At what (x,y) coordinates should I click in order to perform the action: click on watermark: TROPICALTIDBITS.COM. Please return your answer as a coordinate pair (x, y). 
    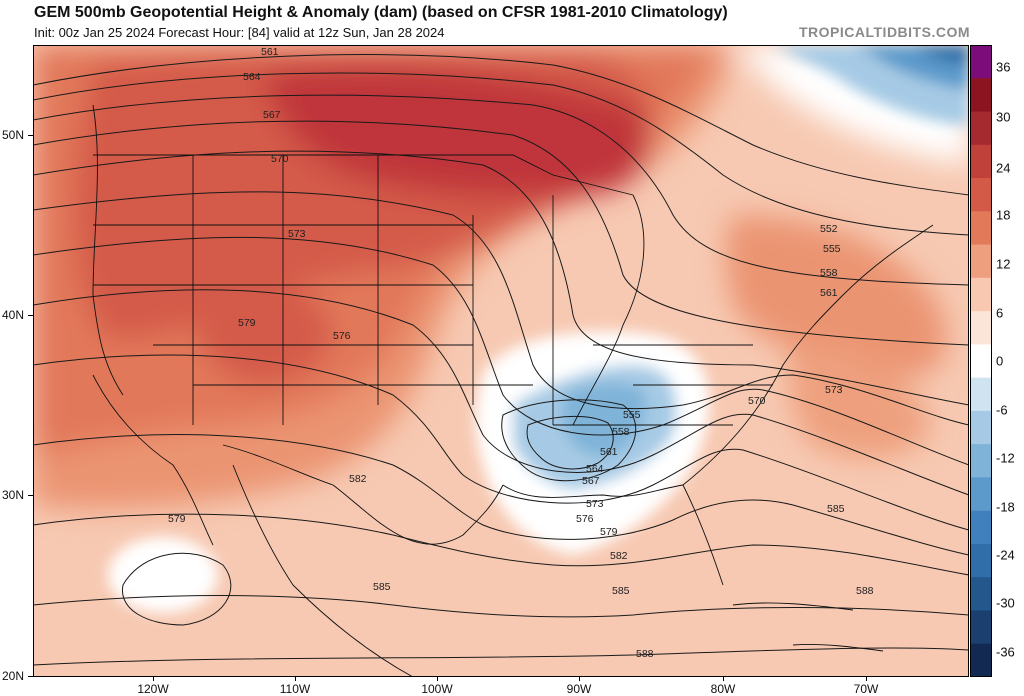
    Looking at the image, I should click on (884, 32).